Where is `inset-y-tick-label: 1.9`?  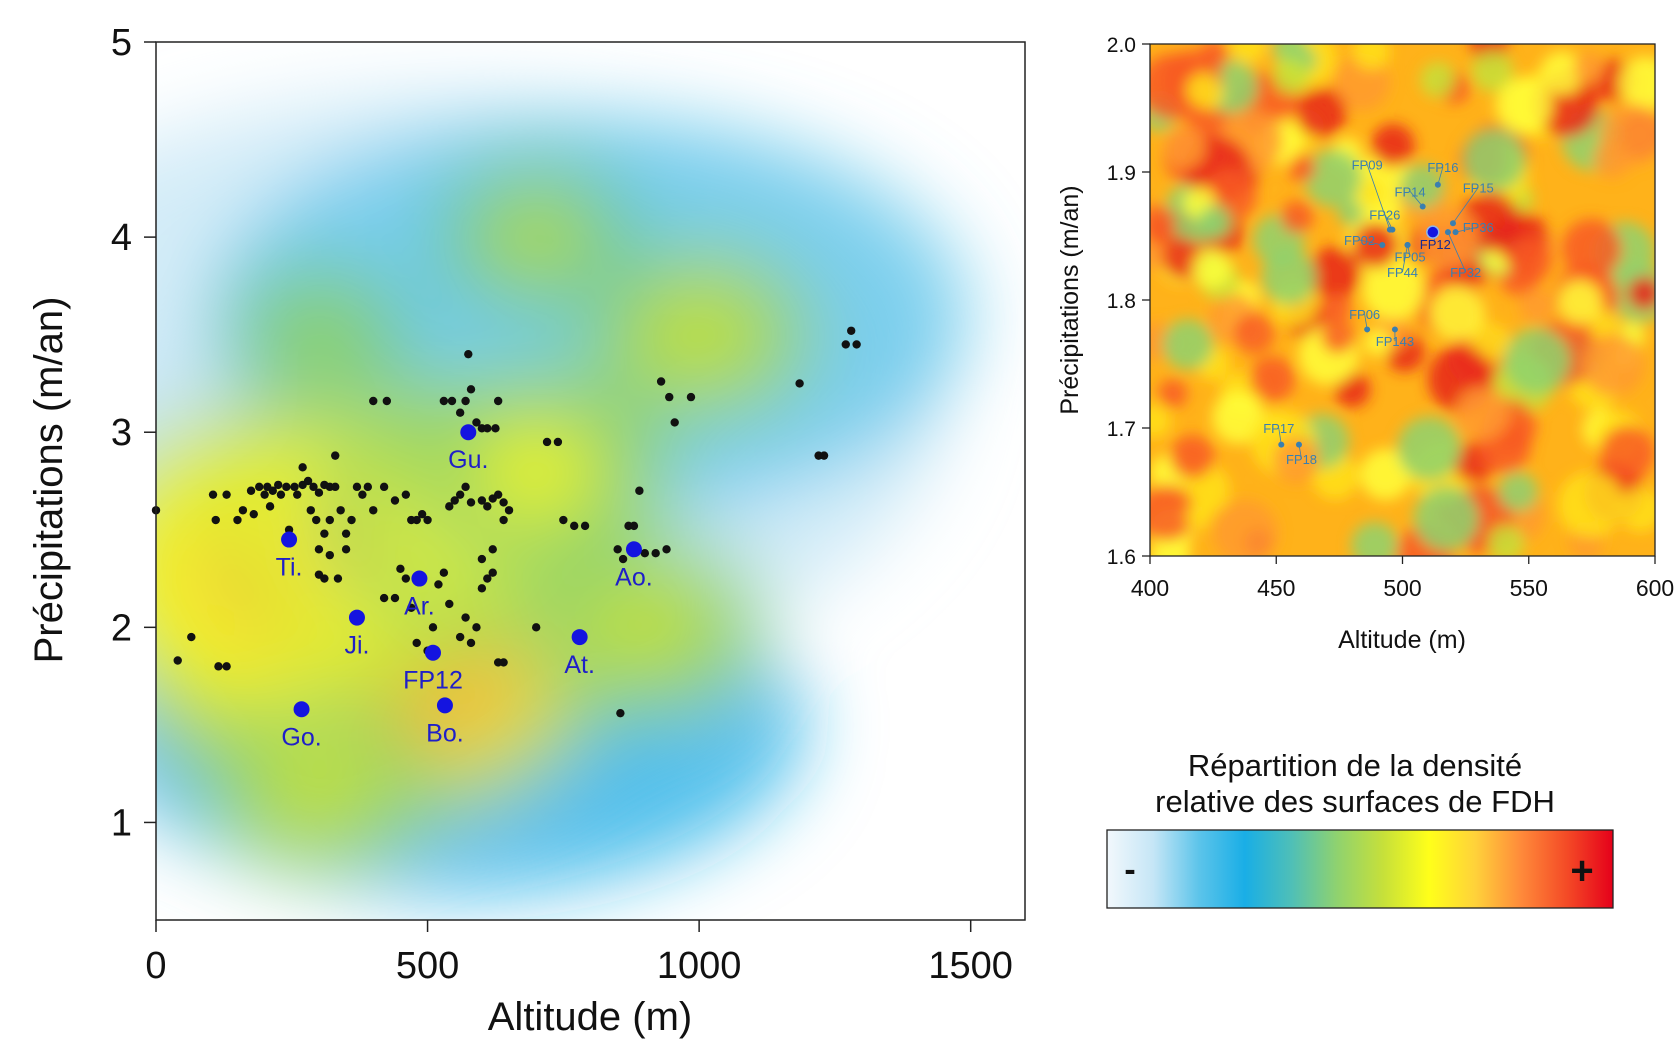 inset-y-tick-label: 1.9 is located at coordinates (1121, 173).